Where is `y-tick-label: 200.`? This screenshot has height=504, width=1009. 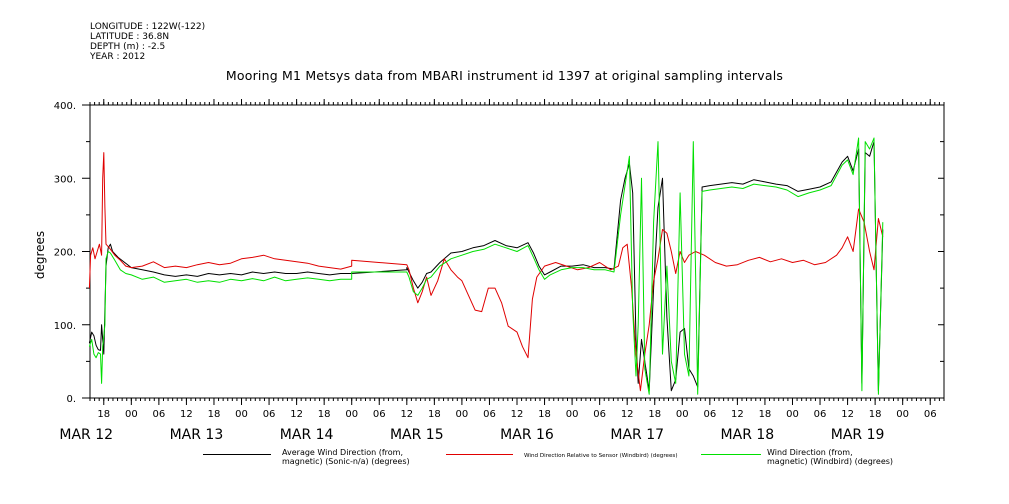
y-tick-label: 200. is located at coordinates (65, 253).